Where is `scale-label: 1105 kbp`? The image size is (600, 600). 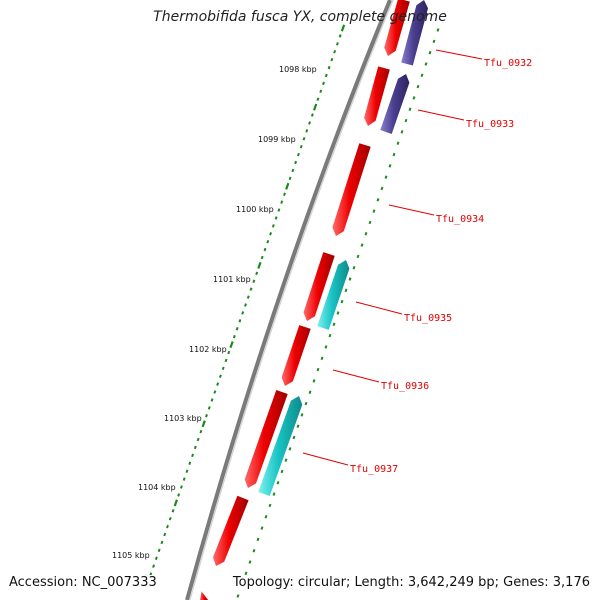
scale-label: 1105 kbp is located at coordinates (131, 555).